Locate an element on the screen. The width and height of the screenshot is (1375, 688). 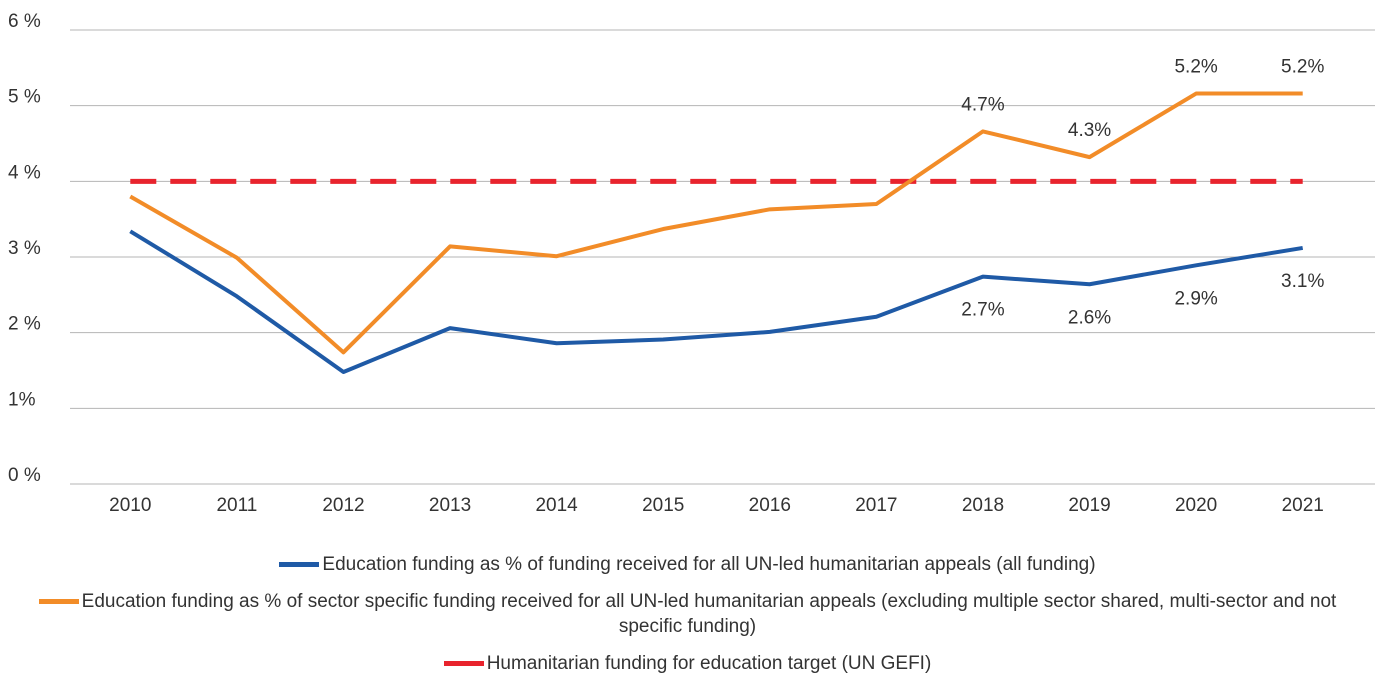
y-tick-label: 1% is located at coordinates (22, 399).